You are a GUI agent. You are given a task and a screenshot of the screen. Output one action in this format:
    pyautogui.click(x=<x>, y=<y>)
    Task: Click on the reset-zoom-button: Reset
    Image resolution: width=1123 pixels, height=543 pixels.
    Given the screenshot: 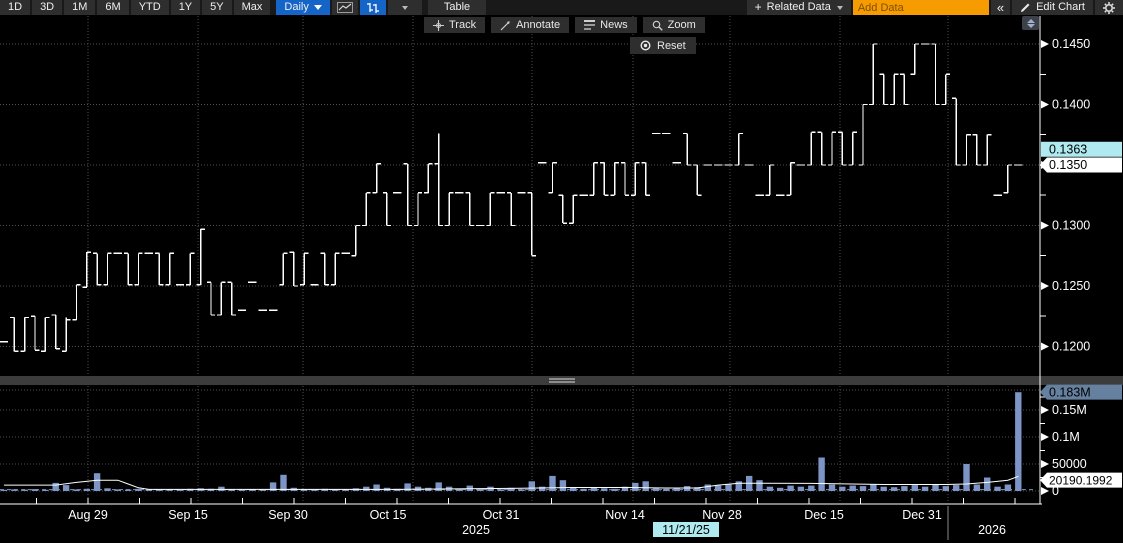 What is the action you would take?
    pyautogui.click(x=663, y=45)
    